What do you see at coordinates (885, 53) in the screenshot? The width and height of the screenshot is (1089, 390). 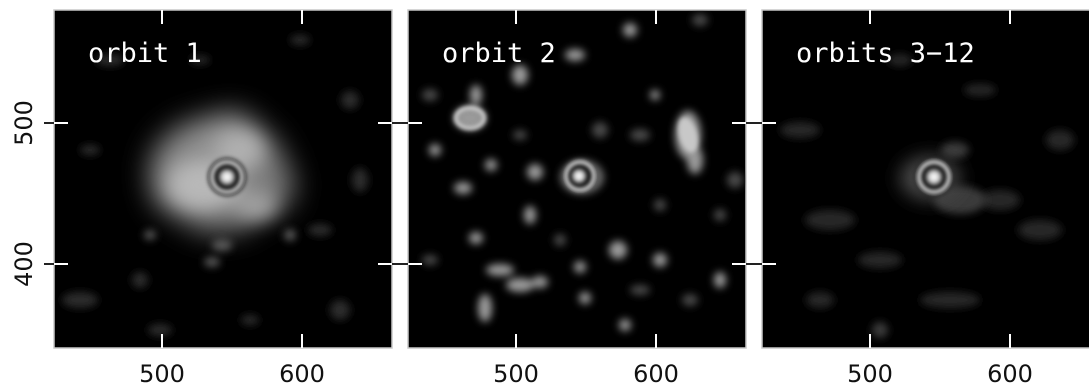 I see `panel-3-label: orbits 3−12` at bounding box center [885, 53].